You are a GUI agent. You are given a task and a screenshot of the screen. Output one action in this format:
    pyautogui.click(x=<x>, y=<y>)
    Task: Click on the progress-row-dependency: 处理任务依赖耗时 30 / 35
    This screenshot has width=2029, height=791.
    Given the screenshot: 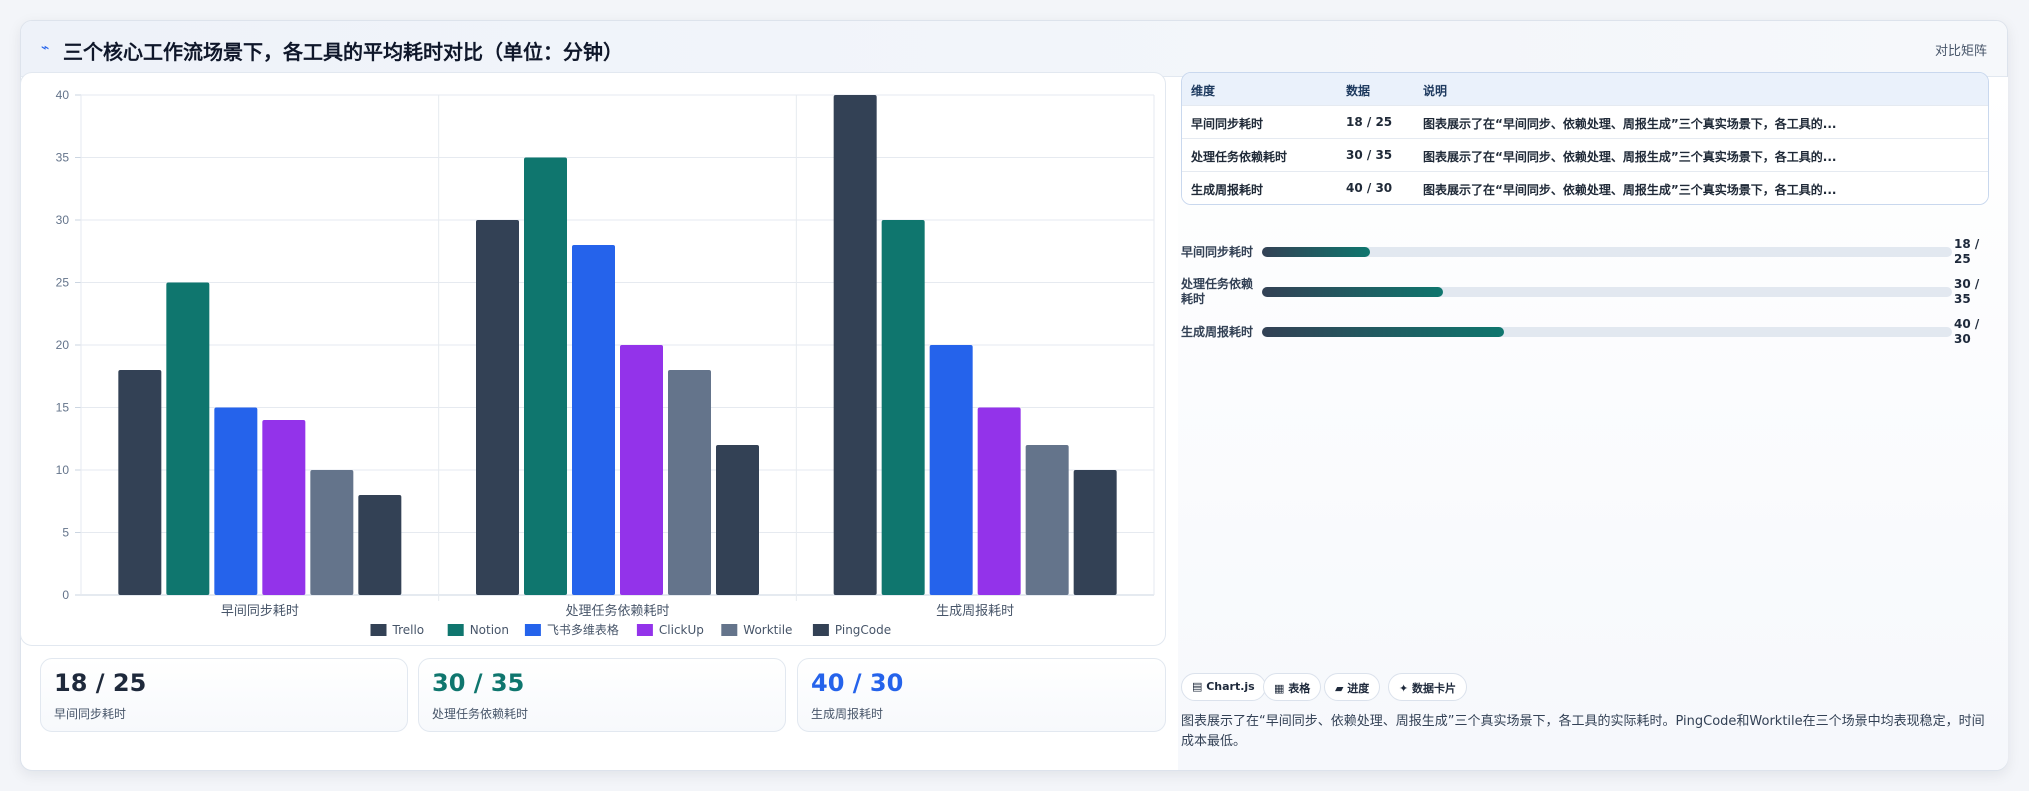 What is the action you would take?
    pyautogui.click(x=1585, y=295)
    